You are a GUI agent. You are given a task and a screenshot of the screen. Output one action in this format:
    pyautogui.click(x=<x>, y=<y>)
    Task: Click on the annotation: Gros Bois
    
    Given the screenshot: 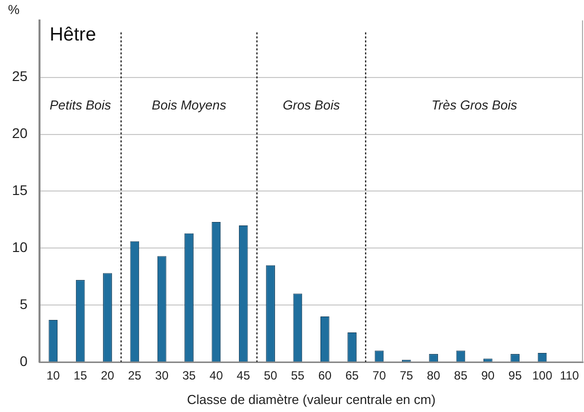 What is the action you would take?
    pyautogui.click(x=311, y=104)
    